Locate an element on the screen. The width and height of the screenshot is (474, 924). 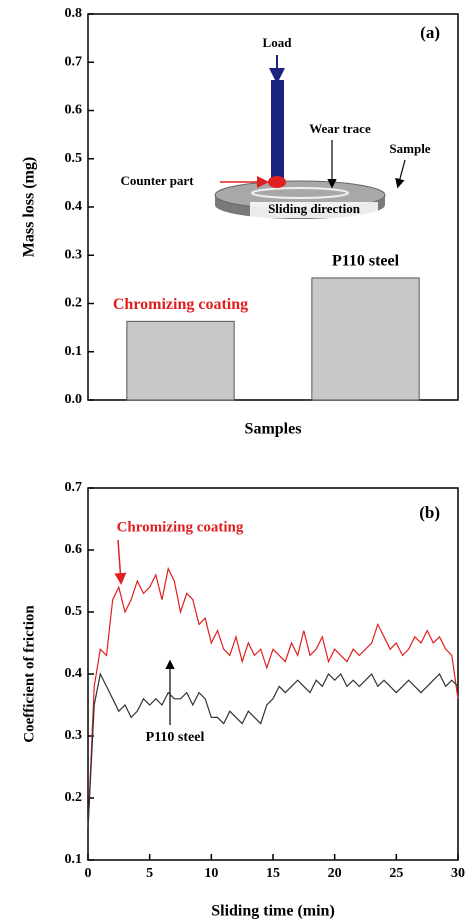
x-axis-title: Sliding time (min) is located at coordinates (273, 911).